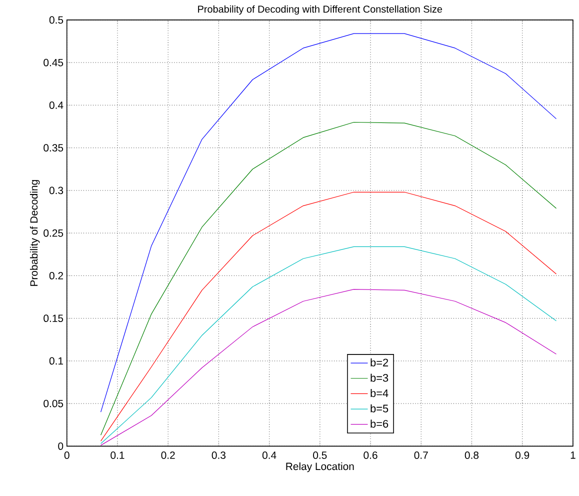 The image size is (579, 496). I want to click on legend-label: b=3, so click(379, 378).